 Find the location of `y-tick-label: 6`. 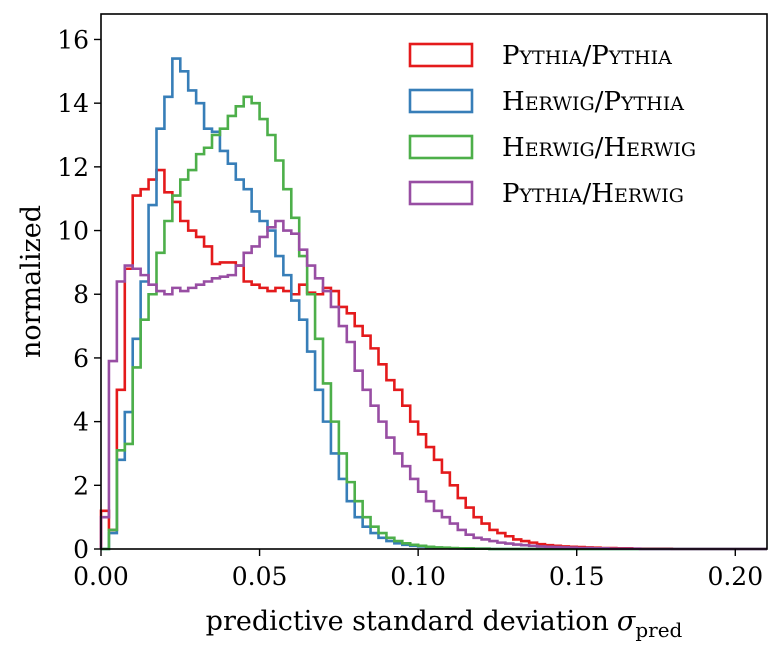

y-tick-label: 6 is located at coordinates (81, 358).